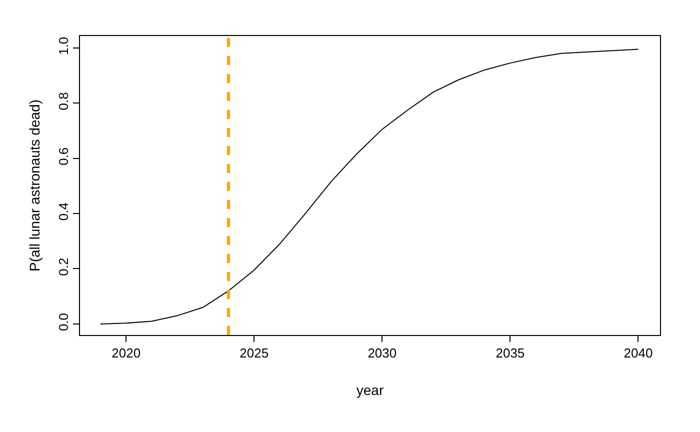  What do you see at coordinates (63, 322) in the screenshot?
I see `y-tick-label: 0.0` at bounding box center [63, 322].